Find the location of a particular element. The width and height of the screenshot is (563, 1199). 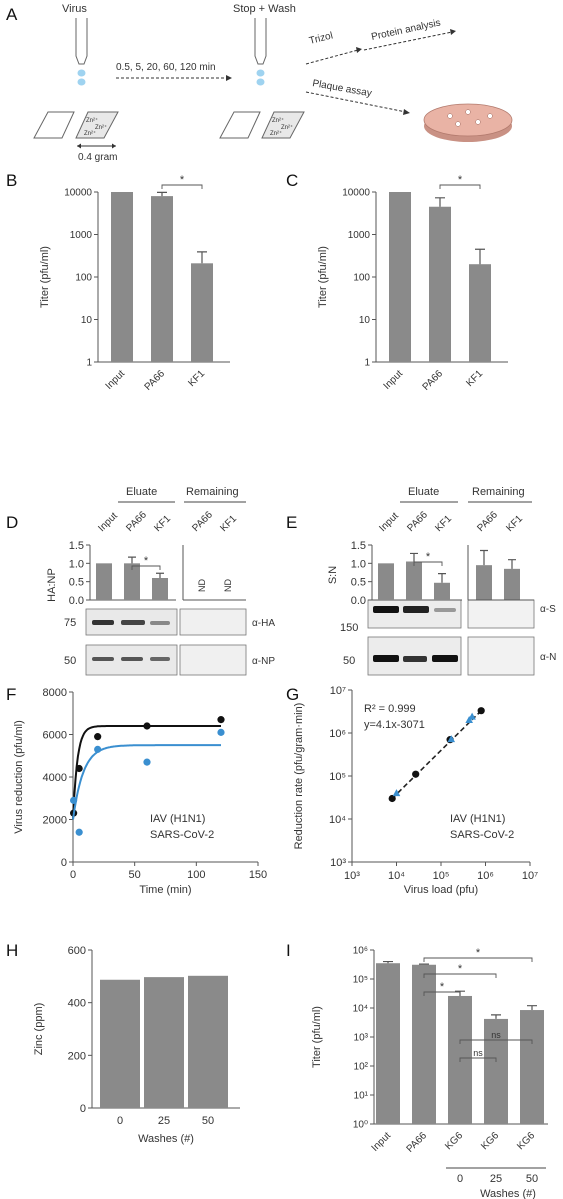

y-tick-label: 10 is located at coordinates (365, 320).